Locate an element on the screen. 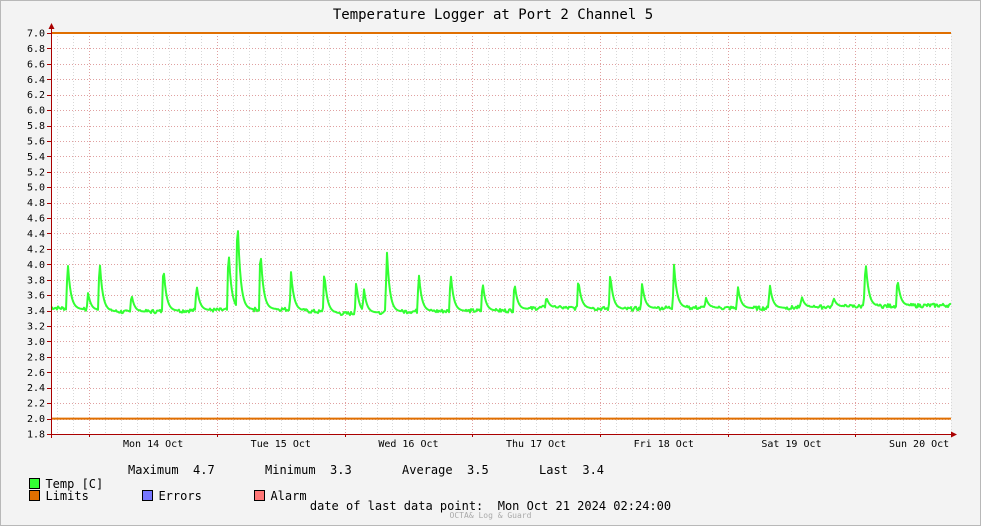 The width and height of the screenshot is (981, 526). max-label: Maximum is located at coordinates (153, 470).